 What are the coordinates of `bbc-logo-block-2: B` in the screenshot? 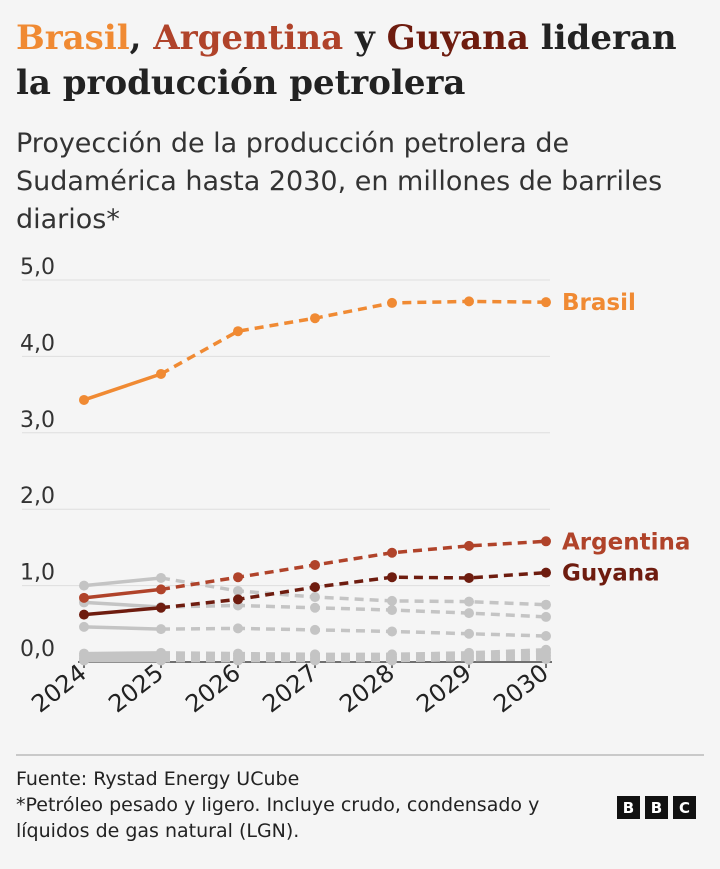 It's located at (656, 807).